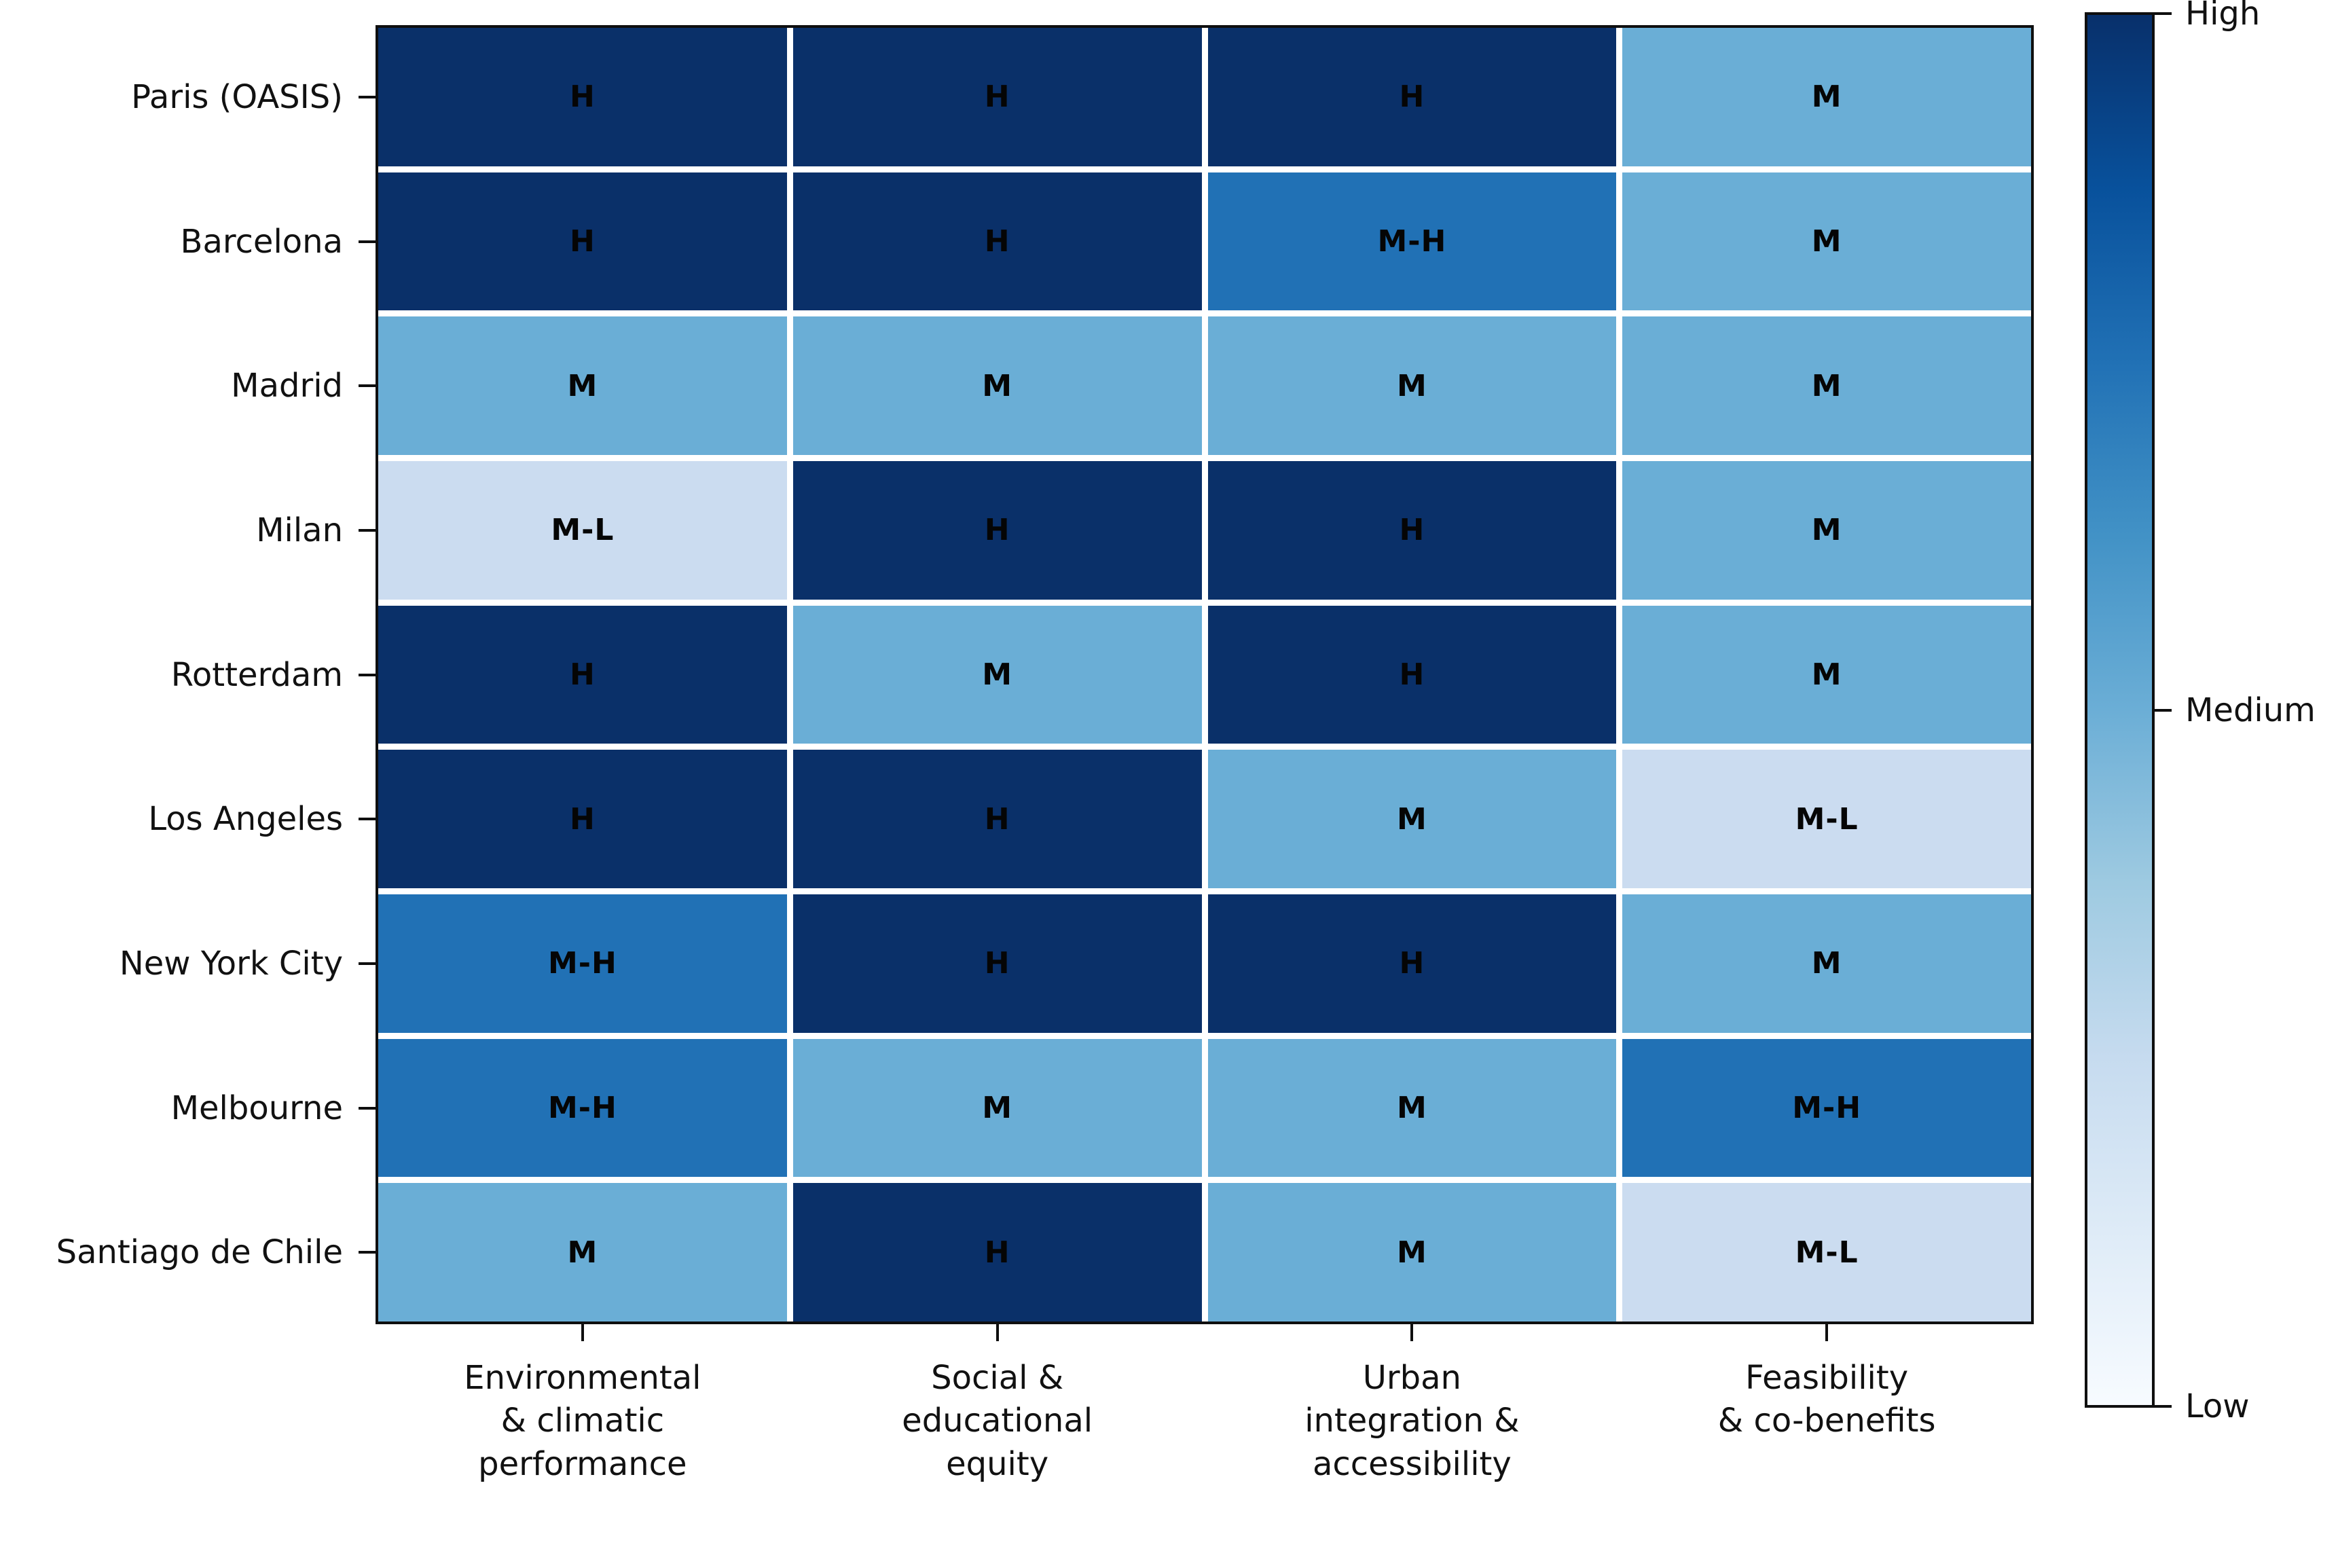  I want to click on column-label: Environmental & climatic performance, so click(582, 1421).